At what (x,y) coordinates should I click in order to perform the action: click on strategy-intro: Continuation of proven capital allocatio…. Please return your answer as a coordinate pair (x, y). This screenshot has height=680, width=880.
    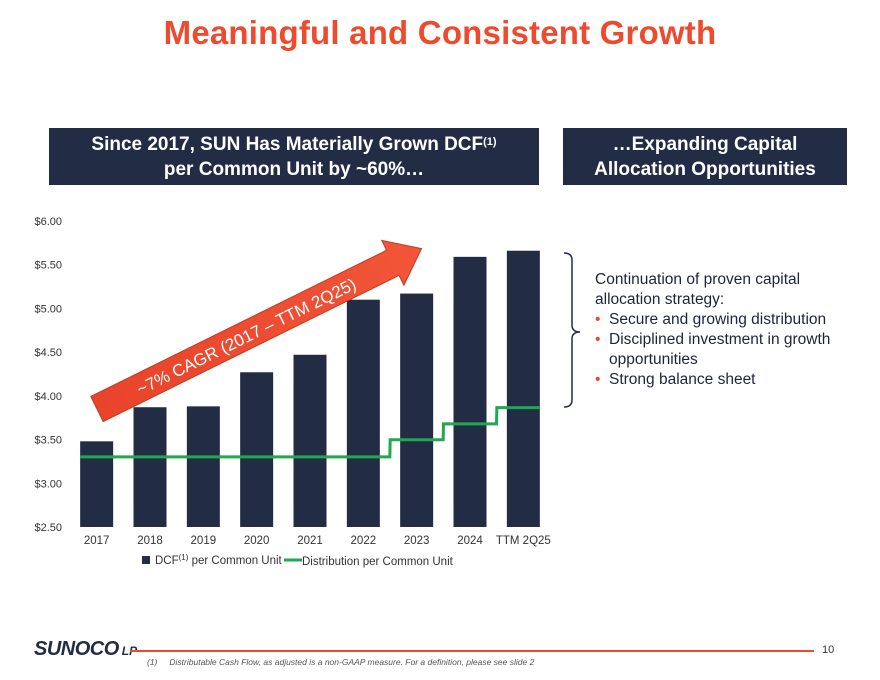
    Looking at the image, I should click on (698, 289).